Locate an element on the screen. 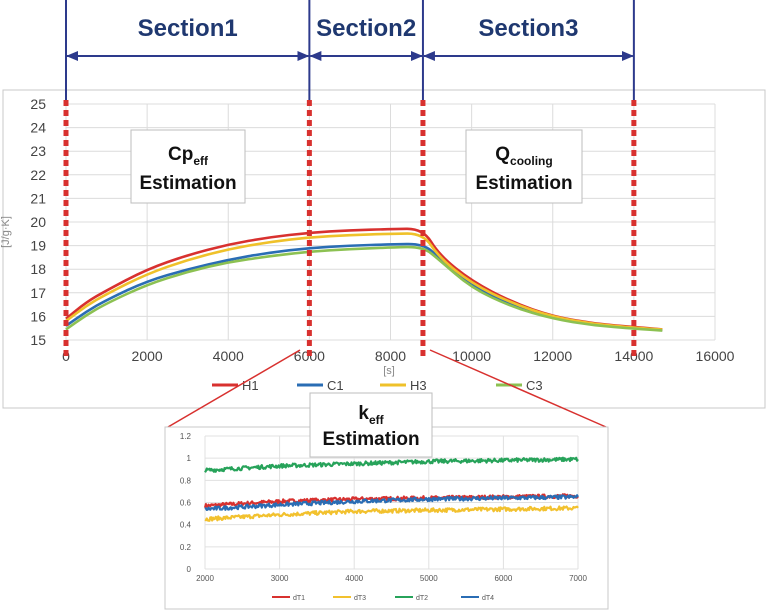  inset-series-line-dt3 is located at coordinates (391, 513).